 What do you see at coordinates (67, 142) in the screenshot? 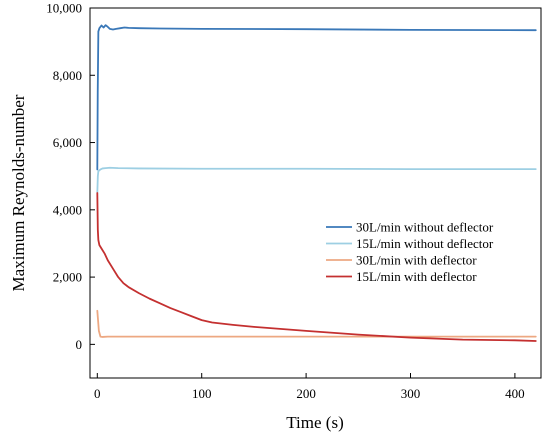
I see `y-tick-label: 6,000` at bounding box center [67, 142].